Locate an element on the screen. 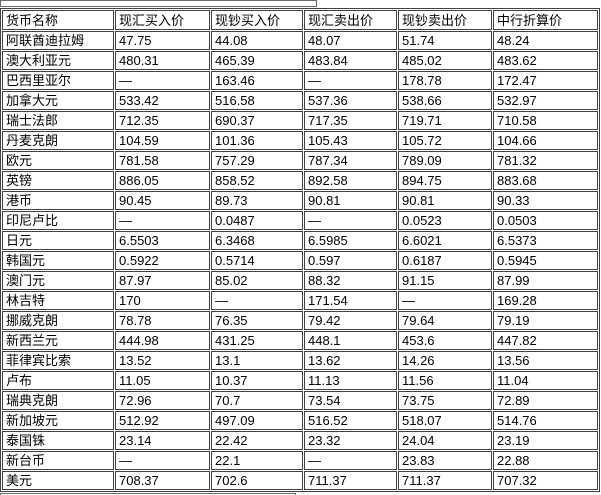 This screenshot has height=495, width=601. currency-name-cell: 新西兰元 is located at coordinates (58, 340).